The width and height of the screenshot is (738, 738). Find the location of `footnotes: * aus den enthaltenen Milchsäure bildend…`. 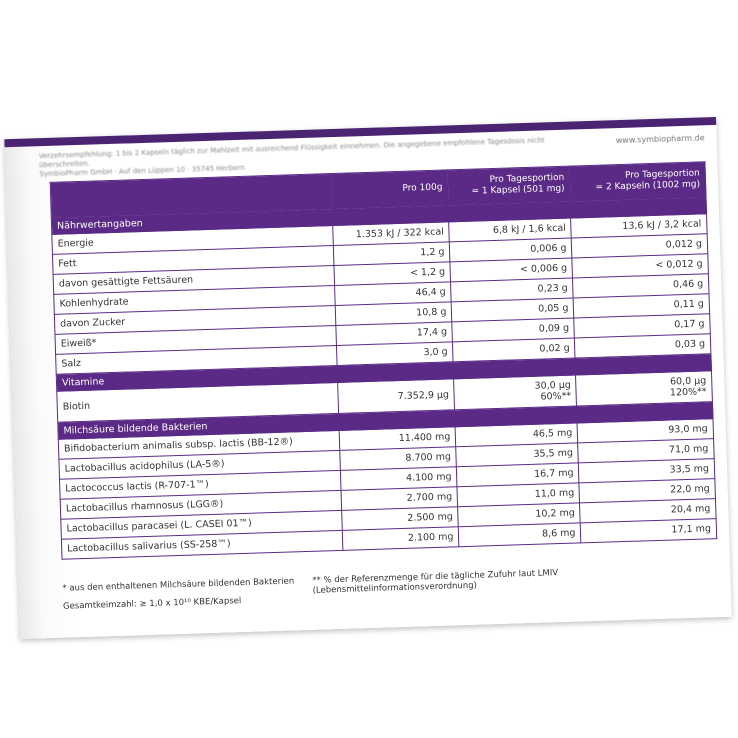

footnotes: * aus den enthaltenen Milchsäure bildend… is located at coordinates (390, 587).